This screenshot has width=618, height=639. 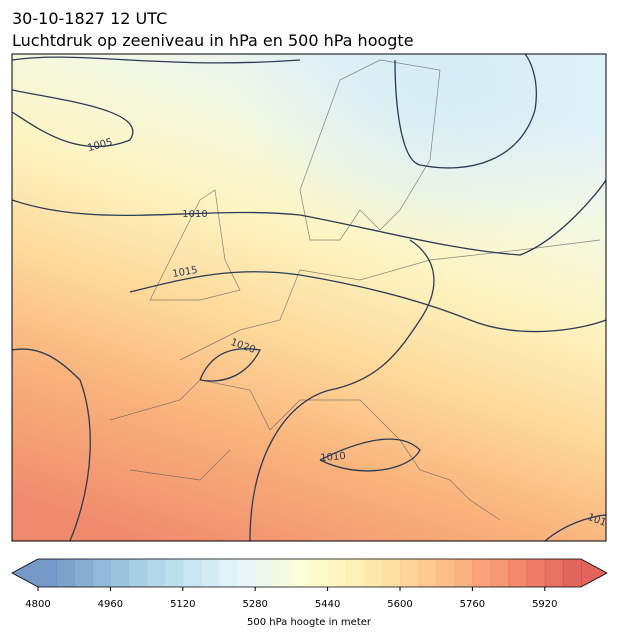 What do you see at coordinates (37, 604) in the screenshot?
I see `colorbar-tick-label: 4800` at bounding box center [37, 604].